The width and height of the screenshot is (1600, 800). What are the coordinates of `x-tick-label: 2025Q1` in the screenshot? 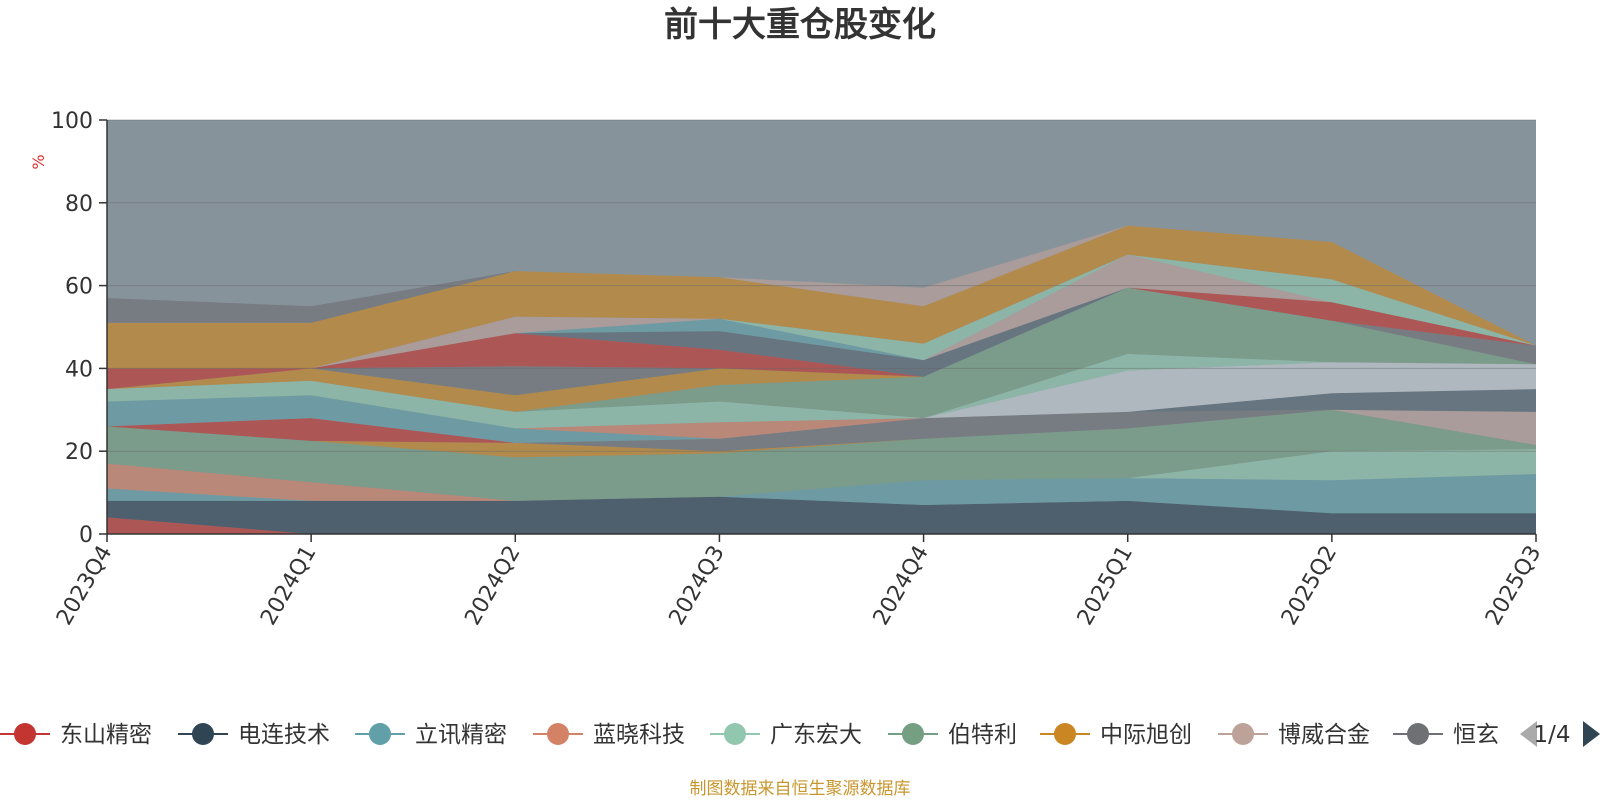 It's located at (1105, 586).